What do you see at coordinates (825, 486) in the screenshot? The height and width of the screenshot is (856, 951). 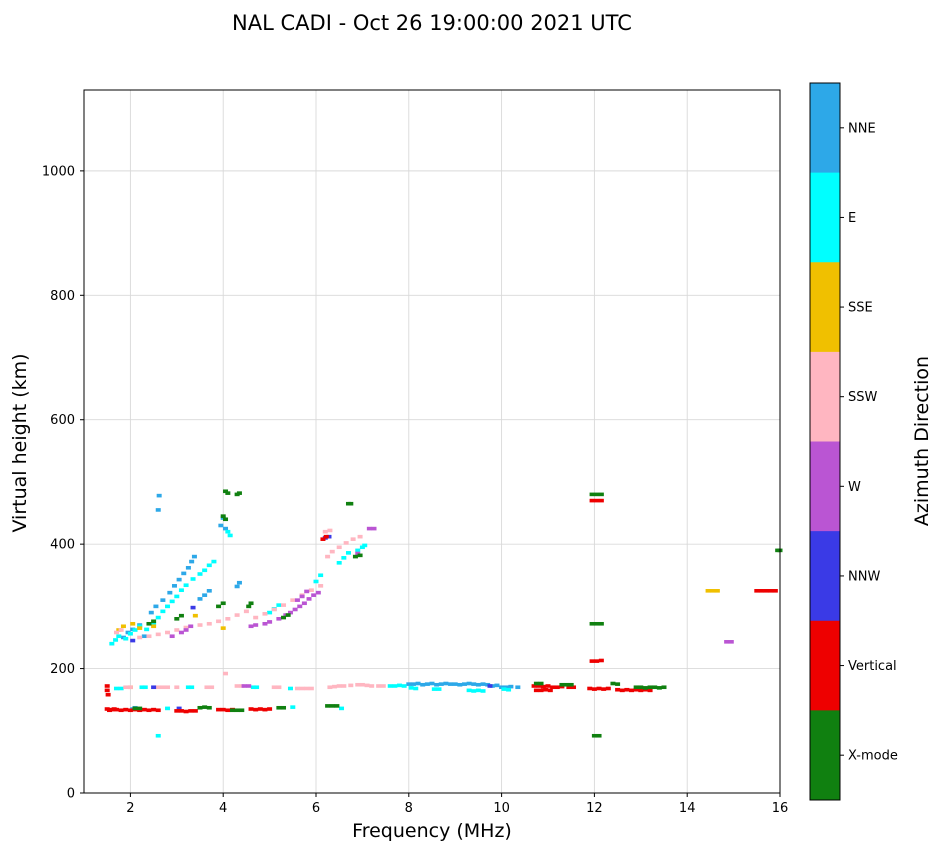 I see `colorbar-segment-w` at bounding box center [825, 486].